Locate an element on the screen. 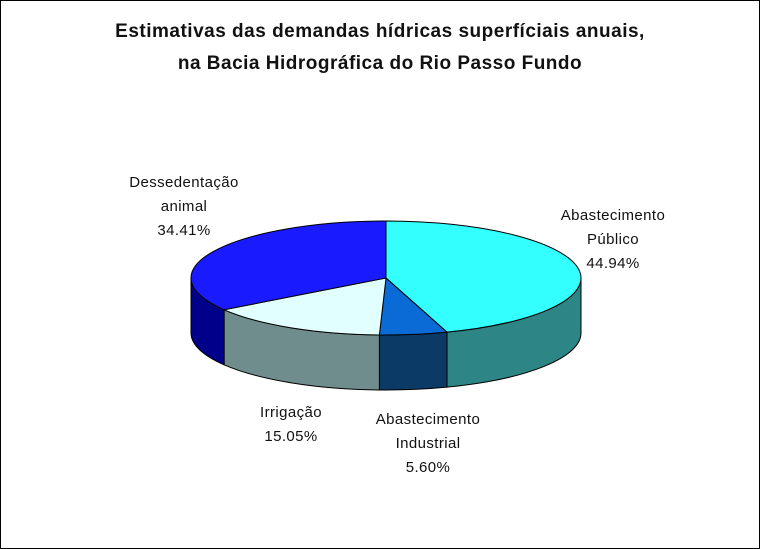  slice-label: Abastecimento Público 44.94% is located at coordinates (613, 240).